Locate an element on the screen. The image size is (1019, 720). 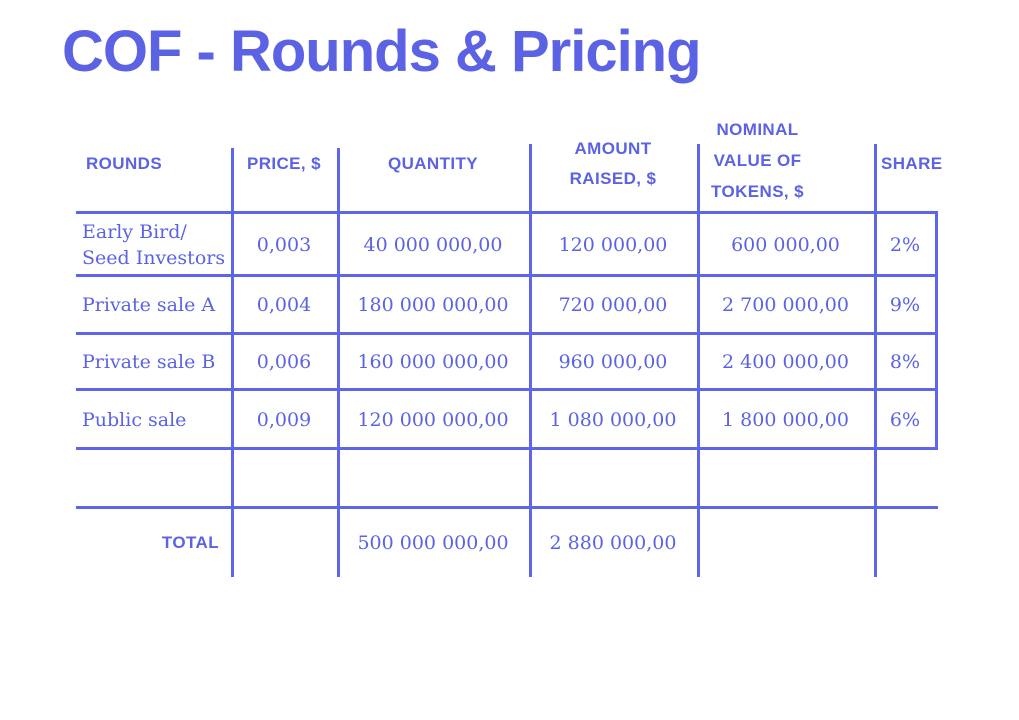
total-nominal-value is located at coordinates (785, 542).